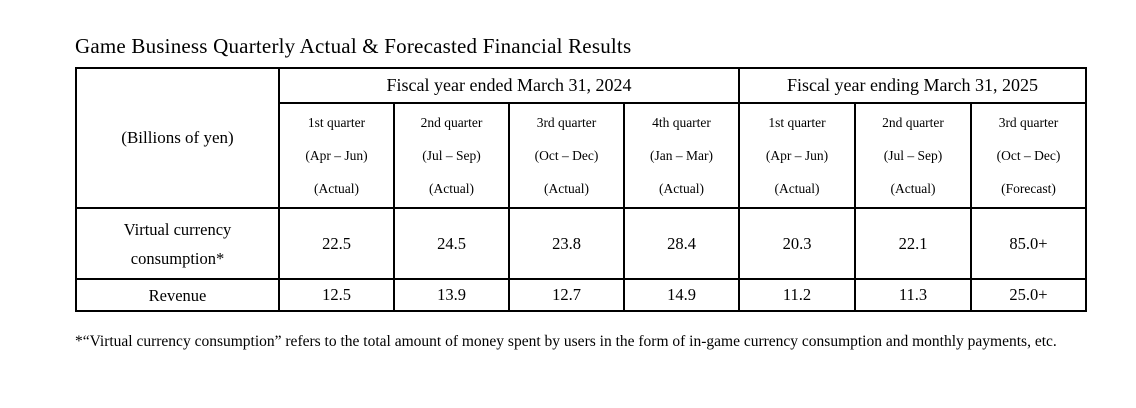 This screenshot has width=1136, height=408. I want to click on quarter-header-q3-fy2025: 3rd quarter (Oct – Dec) (Forecast), so click(1028, 155).